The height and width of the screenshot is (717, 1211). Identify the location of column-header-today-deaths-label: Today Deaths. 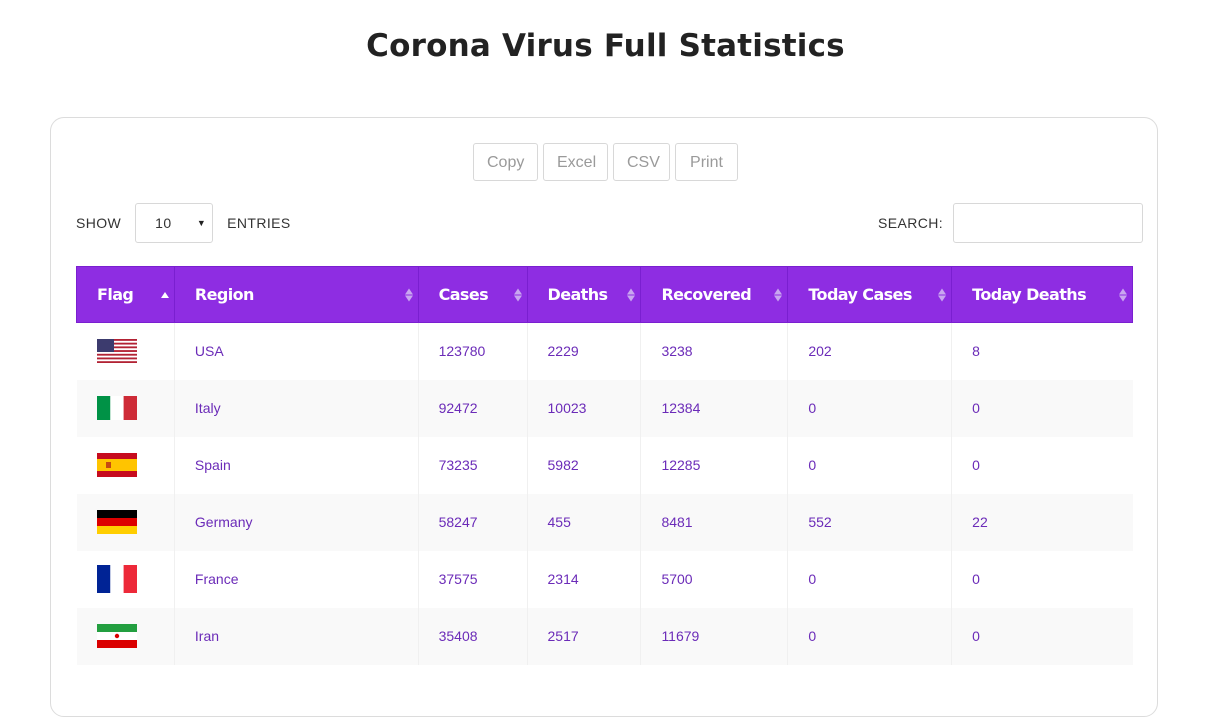
(1029, 294).